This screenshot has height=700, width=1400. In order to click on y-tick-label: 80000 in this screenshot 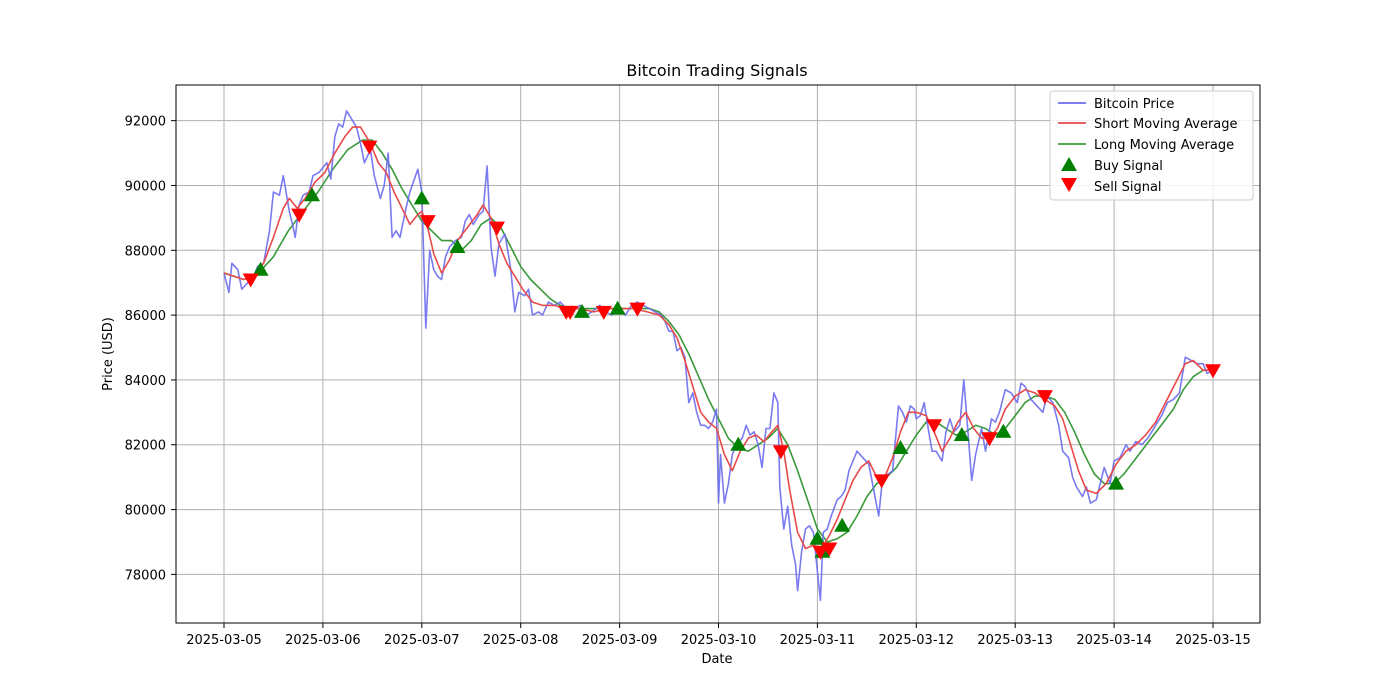, I will do `click(145, 511)`.